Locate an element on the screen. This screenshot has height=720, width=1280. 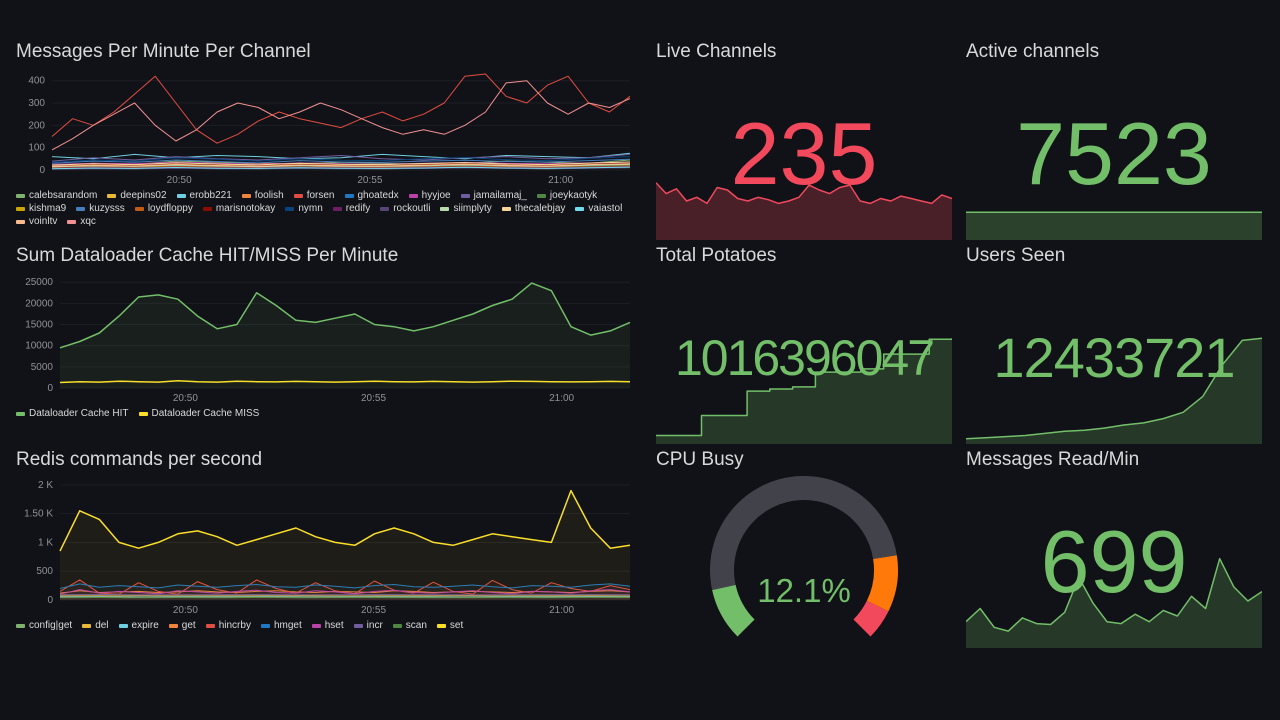
messages-read-sparkline is located at coordinates (1114, 600).